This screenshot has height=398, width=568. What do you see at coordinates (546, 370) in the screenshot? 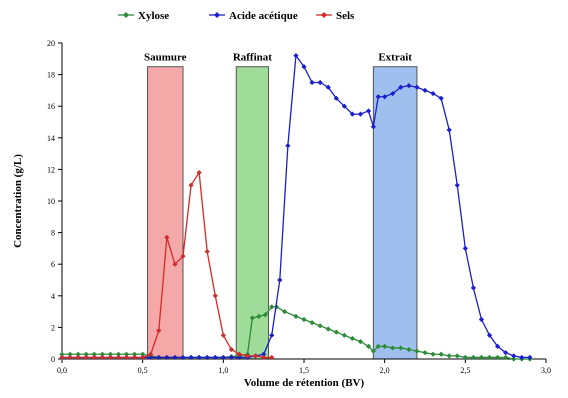
I see `x-tick-label: 3,0` at bounding box center [546, 370].